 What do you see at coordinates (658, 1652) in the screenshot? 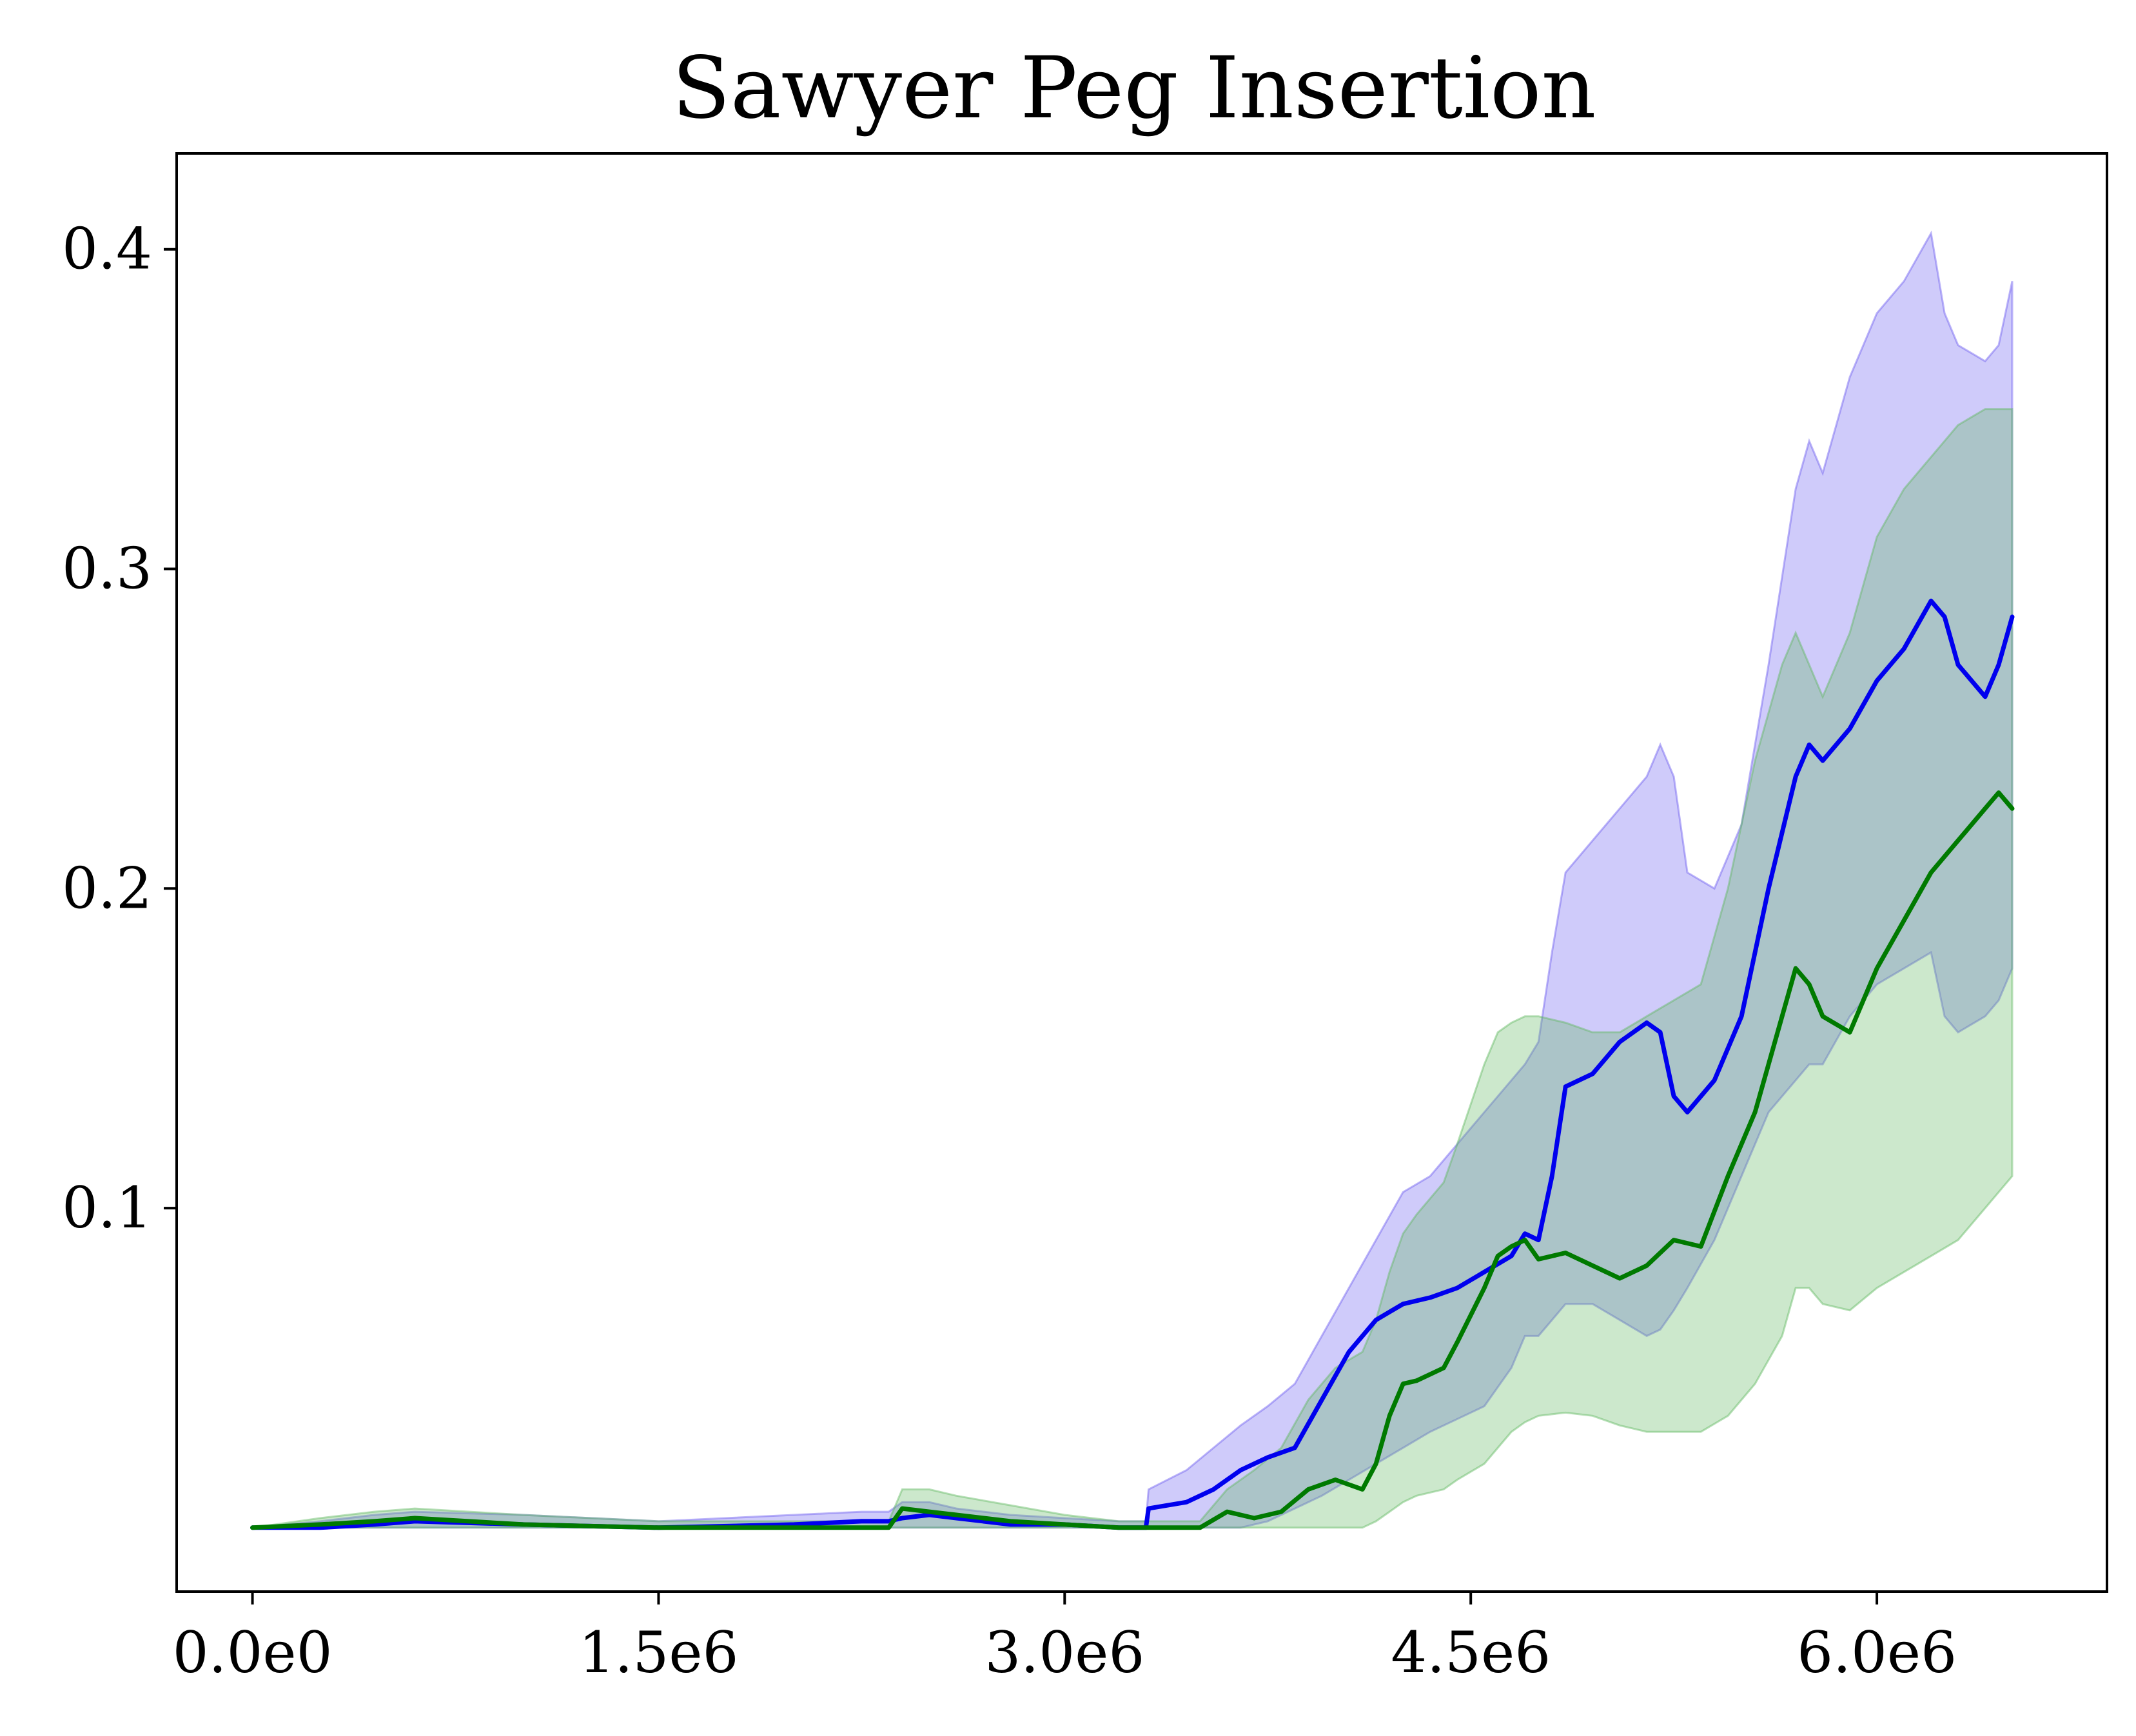
I see `x-tick-label: 1.5e6` at bounding box center [658, 1652].